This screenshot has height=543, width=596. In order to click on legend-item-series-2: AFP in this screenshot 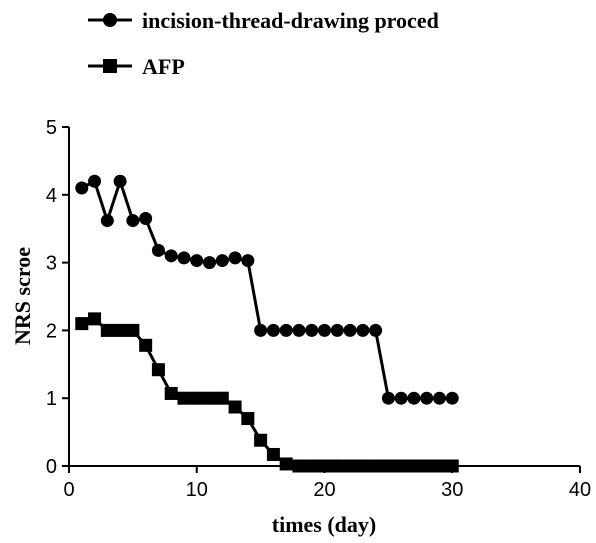, I will do `click(136, 66)`.